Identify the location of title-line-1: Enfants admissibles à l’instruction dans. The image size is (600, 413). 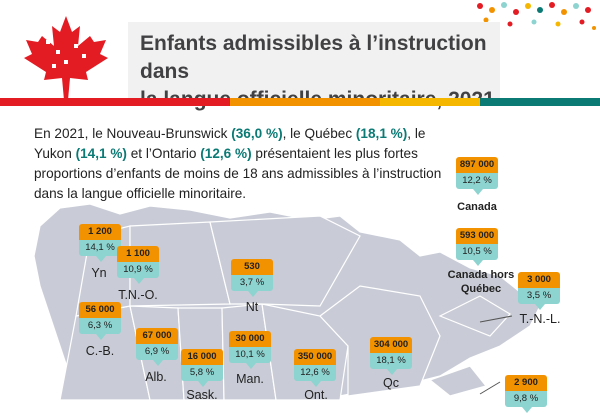
(313, 57).